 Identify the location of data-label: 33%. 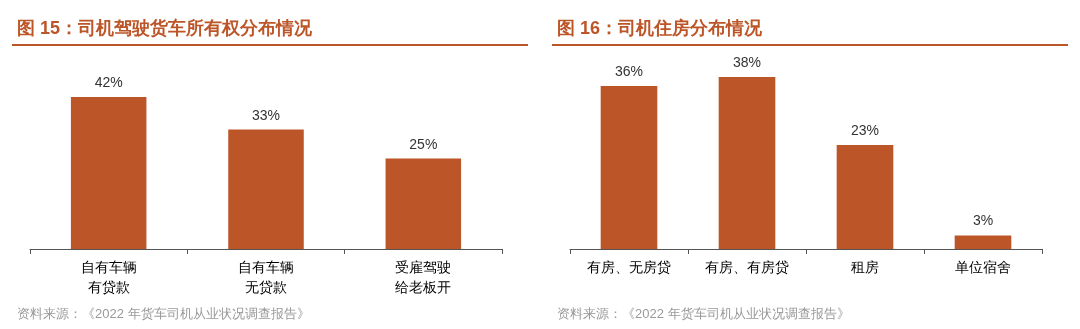
(266, 114).